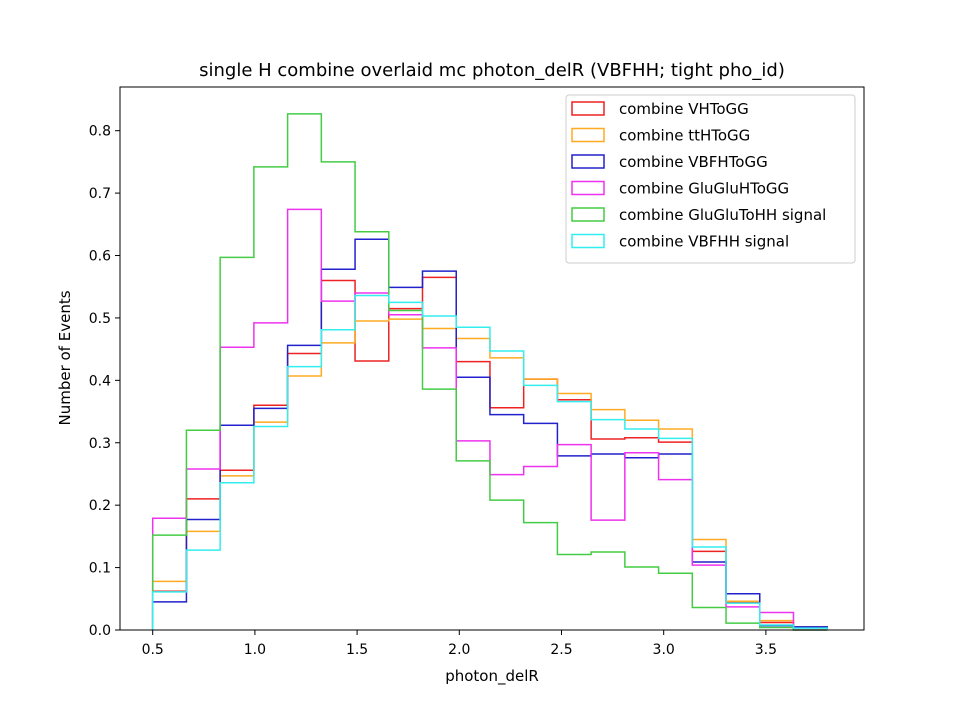 The height and width of the screenshot is (724, 960). What do you see at coordinates (693, 162) in the screenshot?
I see `legend-label-combine-vbfhtogg: combine VBFHToGG` at bounding box center [693, 162].